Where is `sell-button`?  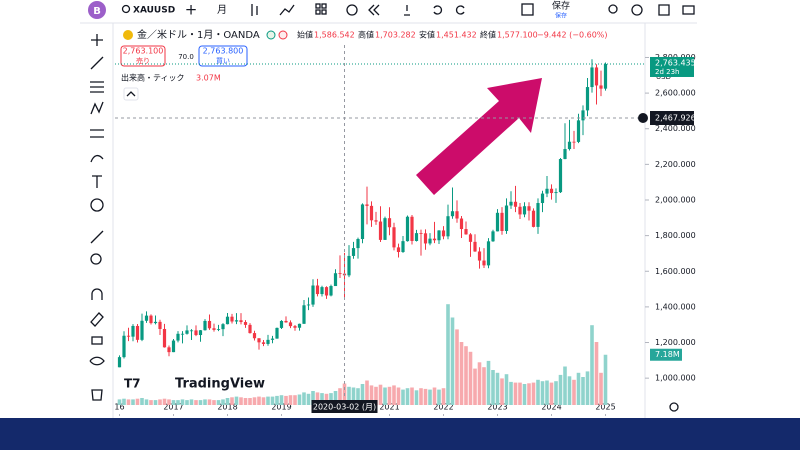
sell-button is located at coordinates (143, 56).